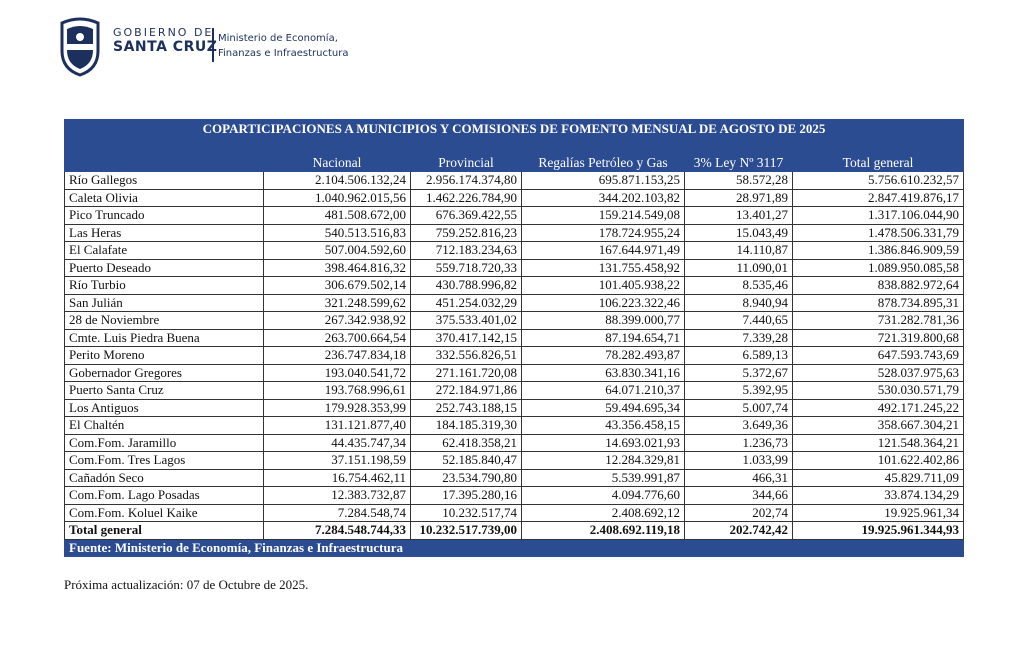 Image resolution: width=1024 pixels, height=665 pixels. What do you see at coordinates (466, 250) in the screenshot?
I see `cell: 712.183.234,63` at bounding box center [466, 250].